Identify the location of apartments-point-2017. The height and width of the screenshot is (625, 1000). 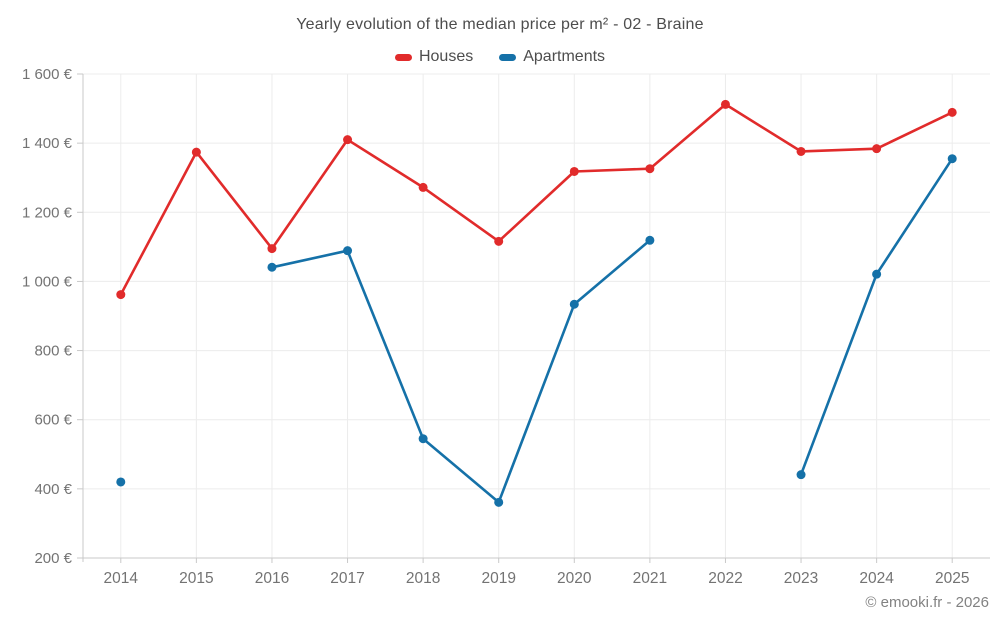
(348, 251).